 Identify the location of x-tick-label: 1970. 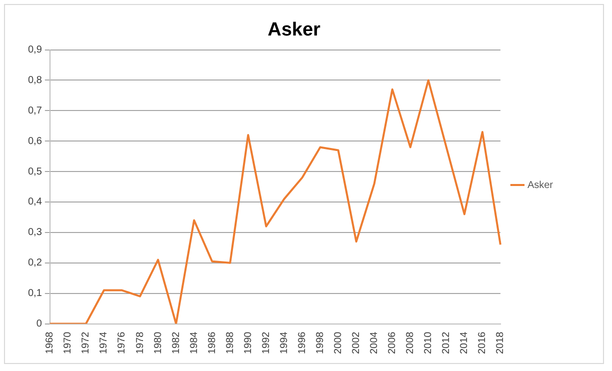
(68, 342).